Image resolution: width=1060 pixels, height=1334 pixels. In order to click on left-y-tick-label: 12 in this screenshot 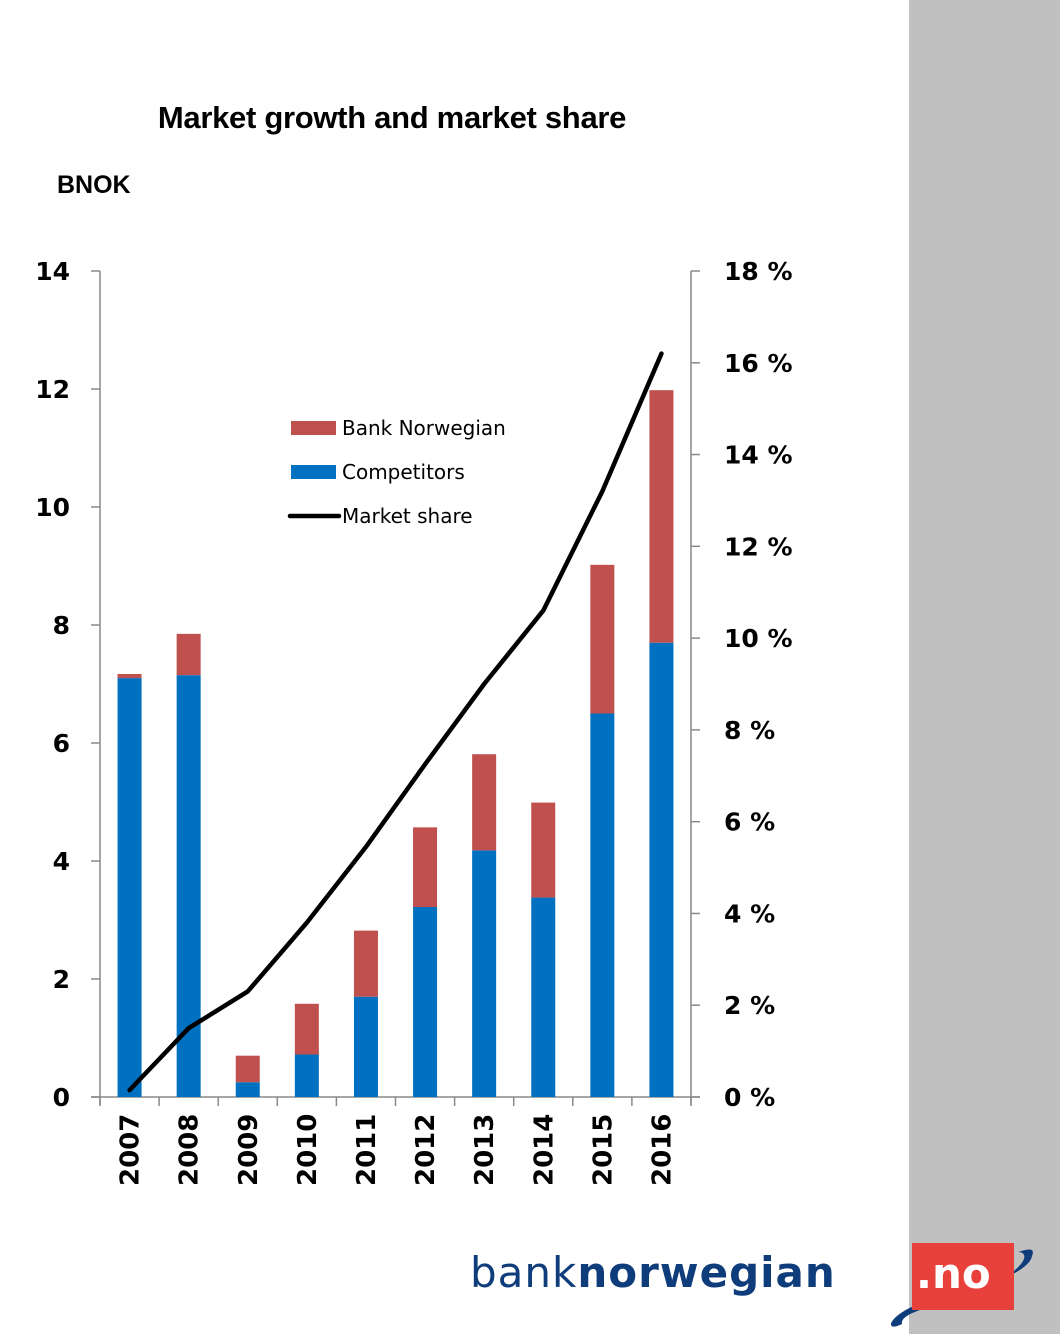, I will do `click(52, 389)`.